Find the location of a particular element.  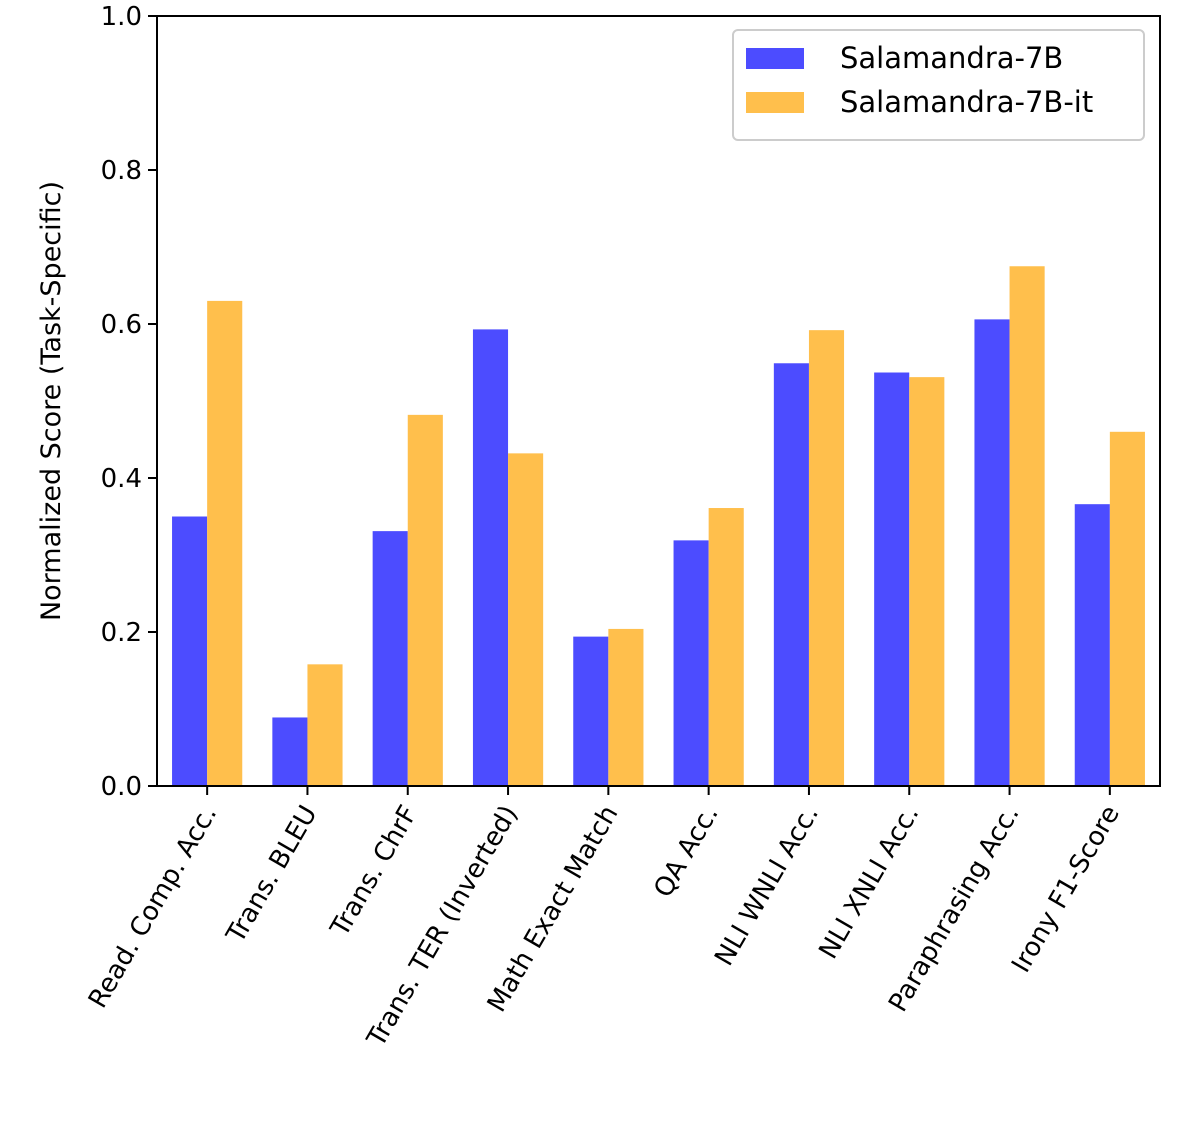

y-tick-label: 0.0 is located at coordinates (121, 787).